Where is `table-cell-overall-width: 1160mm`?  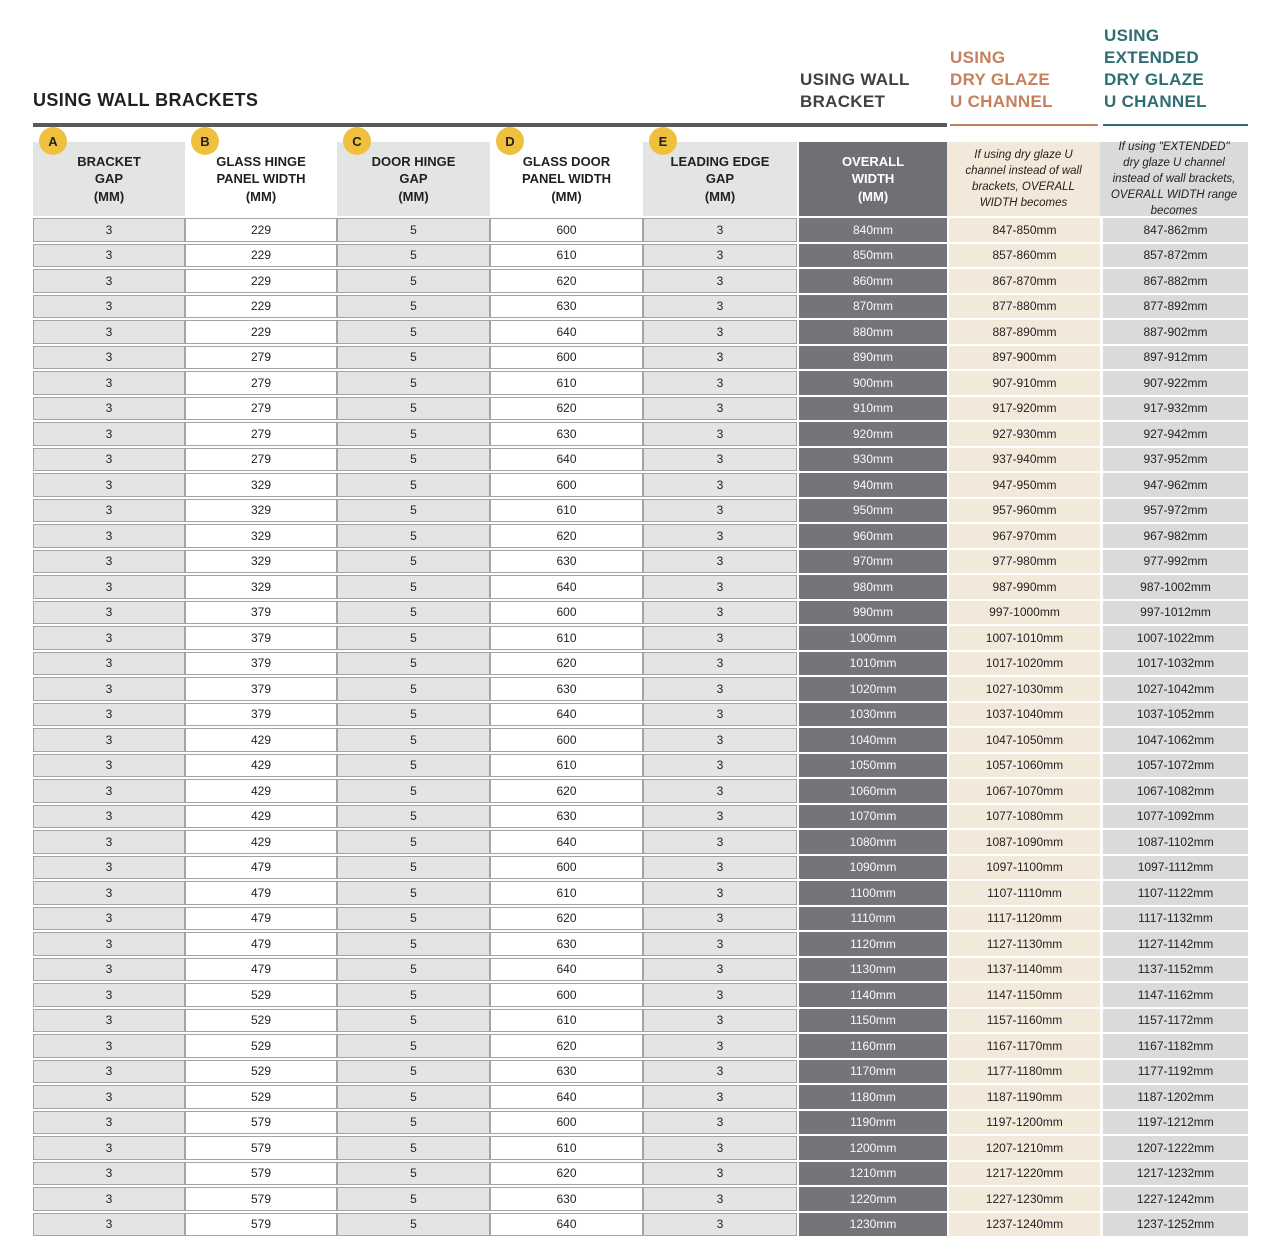 table-cell-overall-width: 1160mm is located at coordinates (872, 1046).